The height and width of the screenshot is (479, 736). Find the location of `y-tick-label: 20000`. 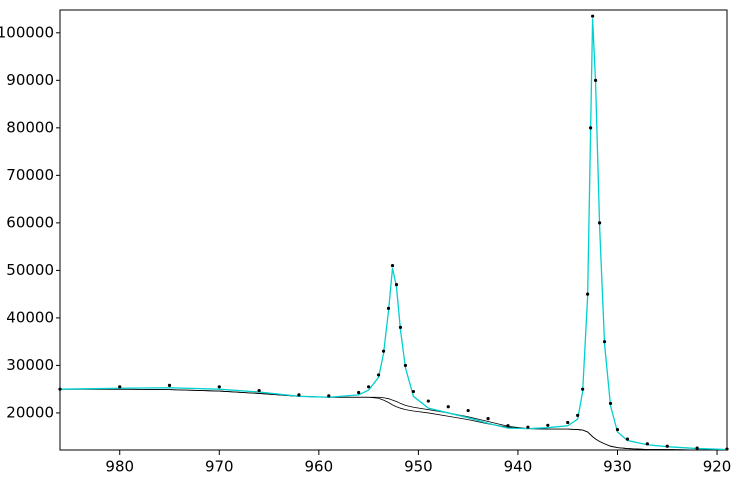

y-tick-label: 20000 is located at coordinates (30, 412).